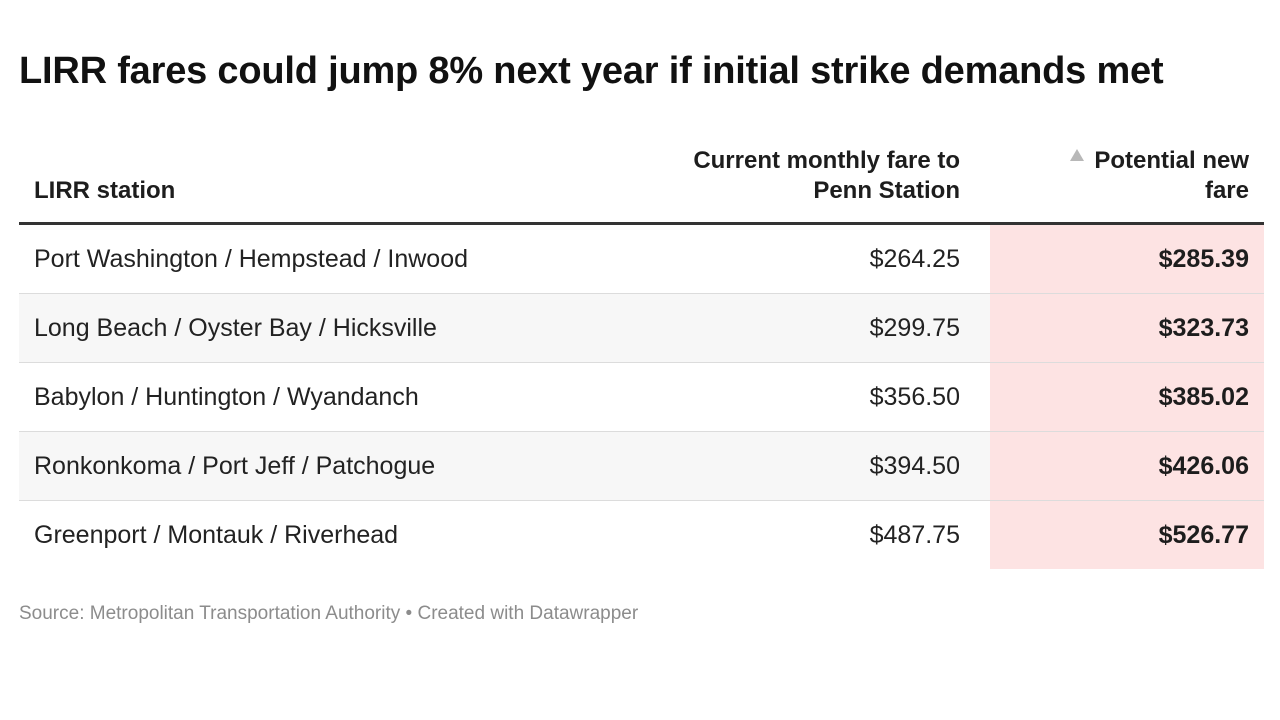  I want to click on cell-current-fare: $356.50, so click(914, 397).